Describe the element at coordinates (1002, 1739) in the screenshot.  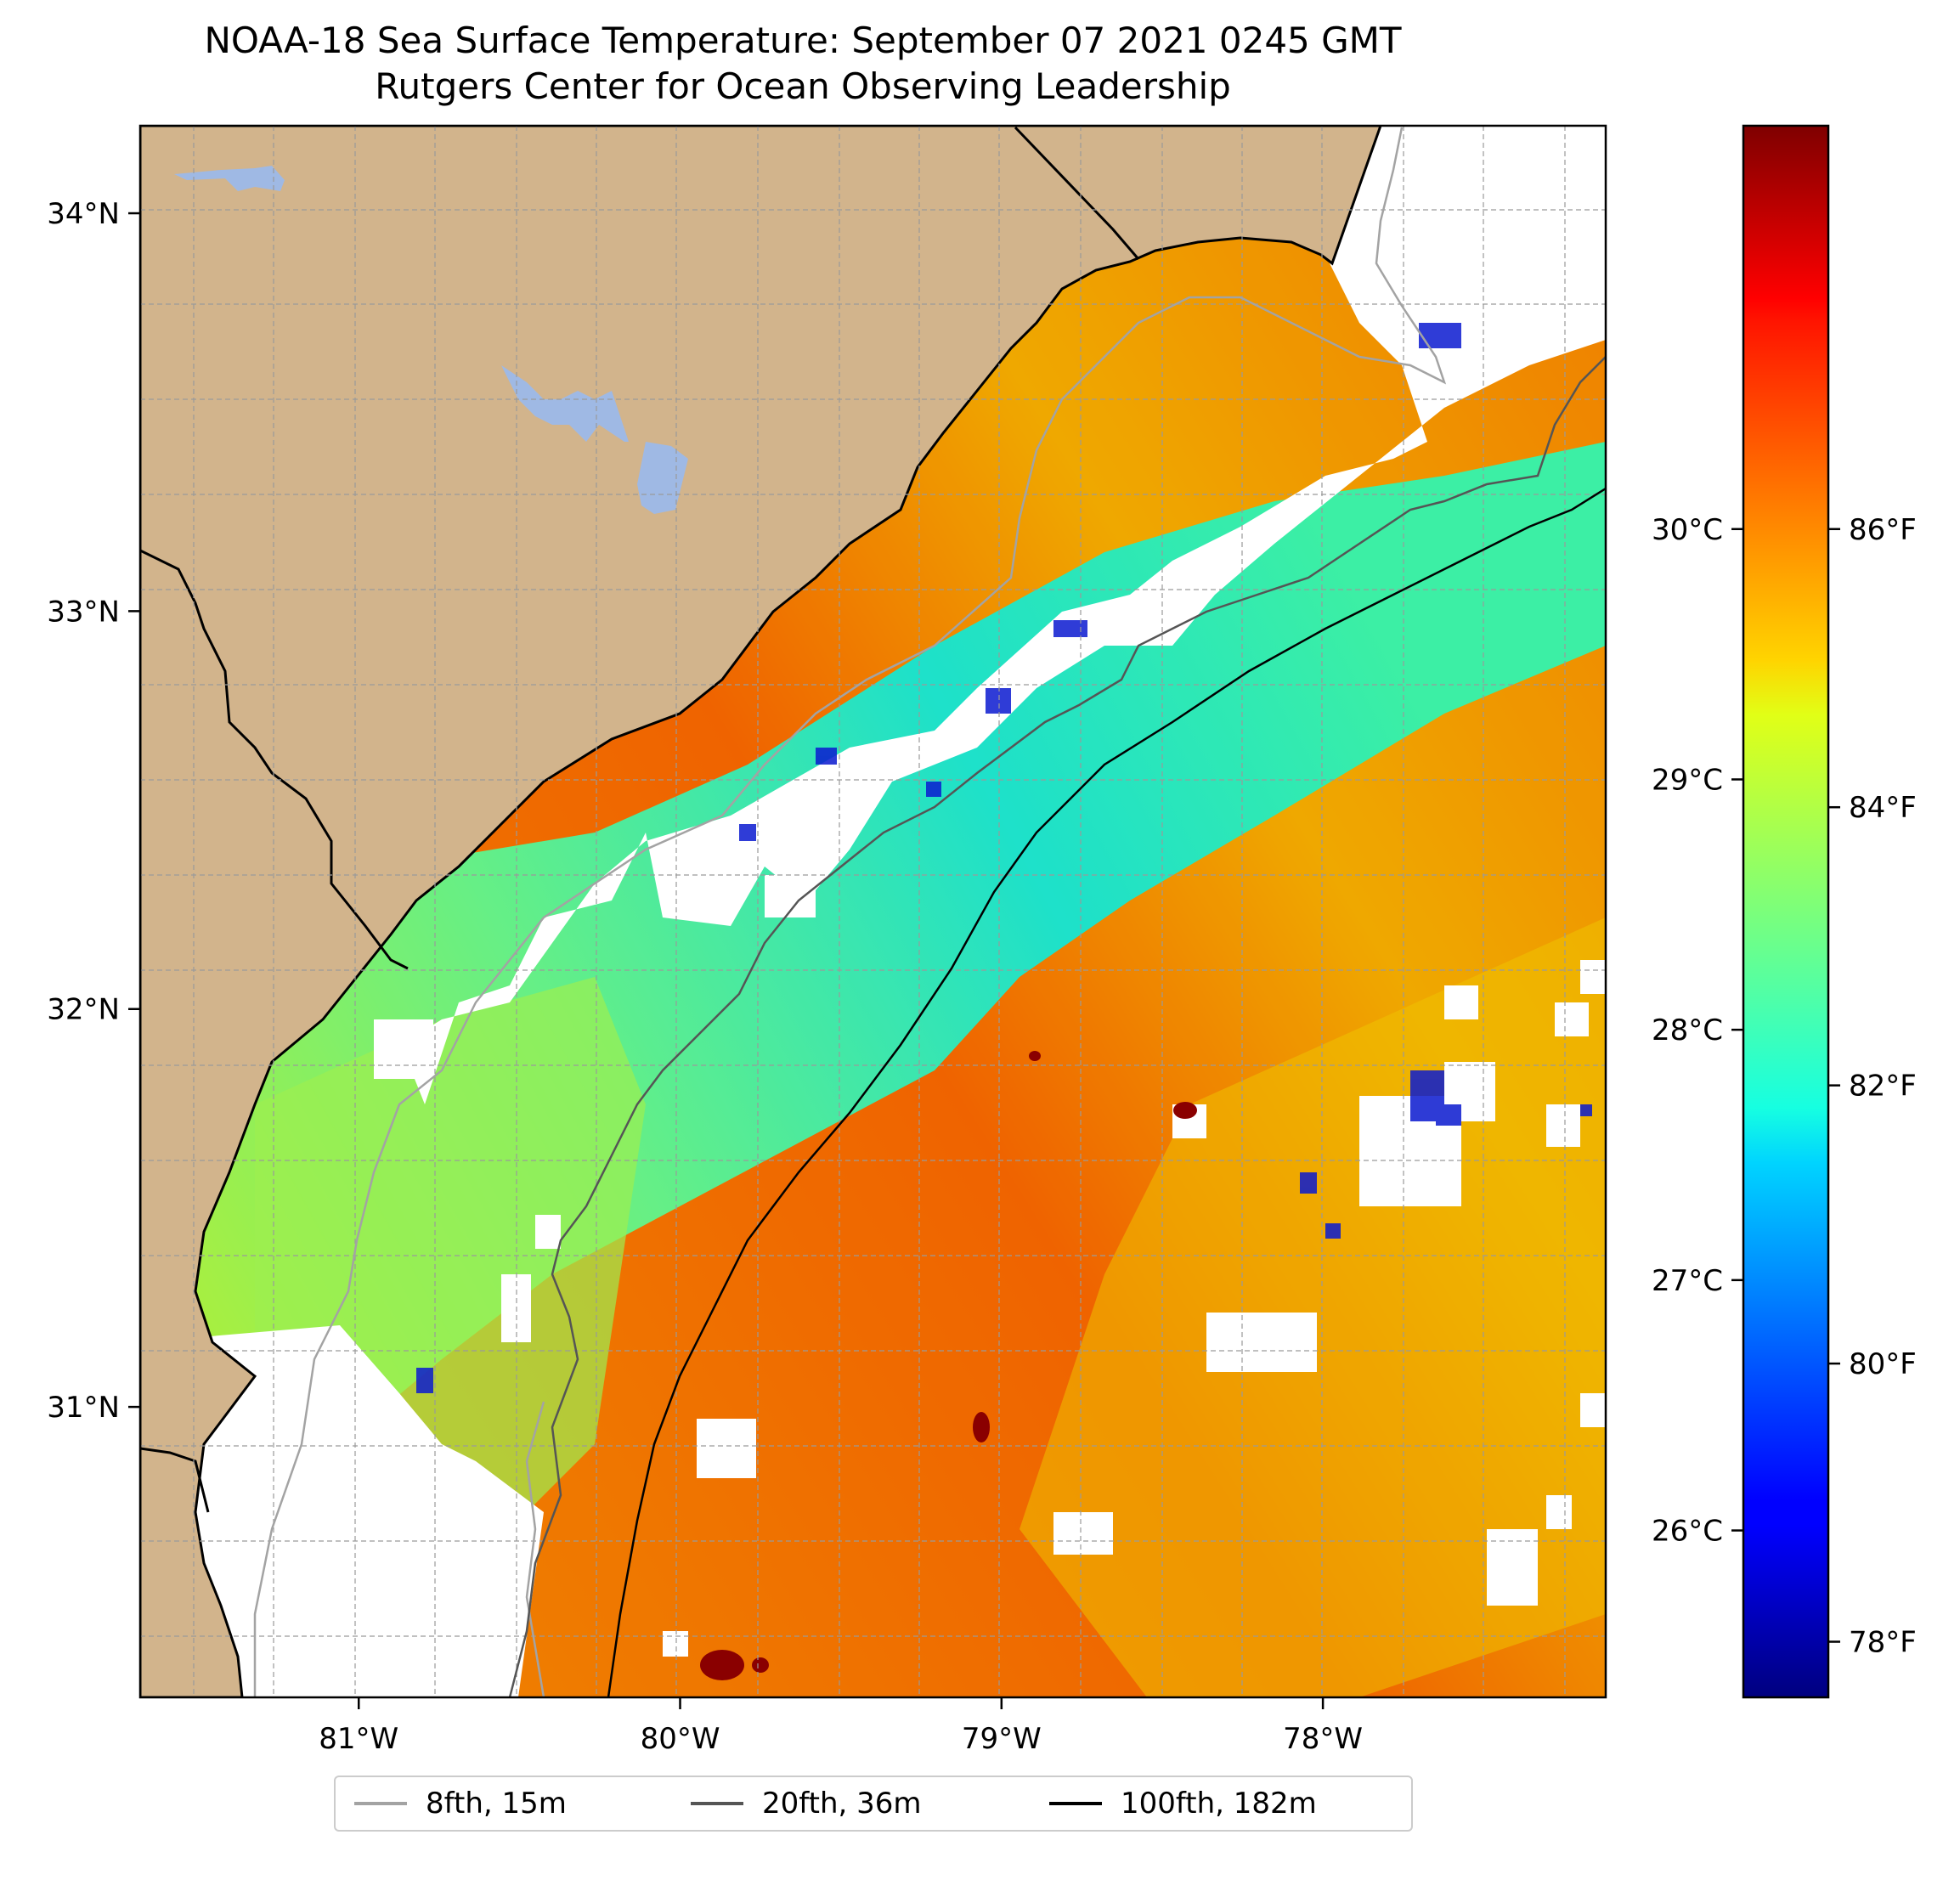
I see `longitude-tick-label: 79°W` at that location.